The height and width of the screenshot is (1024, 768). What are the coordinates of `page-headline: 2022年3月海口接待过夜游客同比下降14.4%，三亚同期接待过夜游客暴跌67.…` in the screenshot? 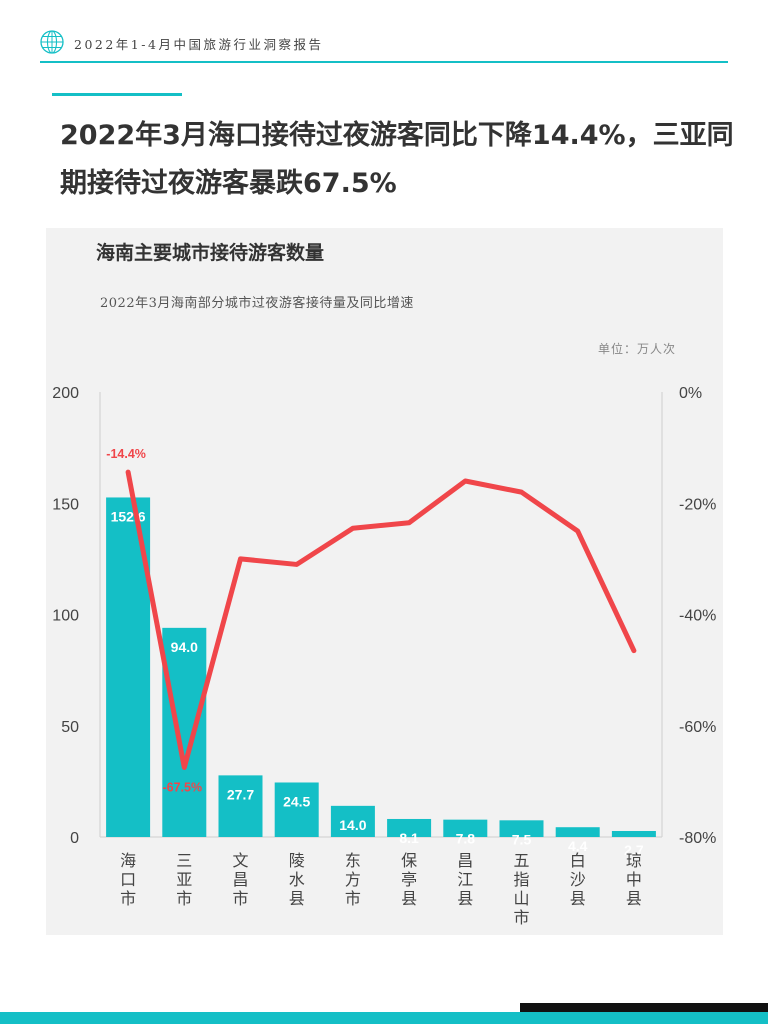 It's located at (397, 159).